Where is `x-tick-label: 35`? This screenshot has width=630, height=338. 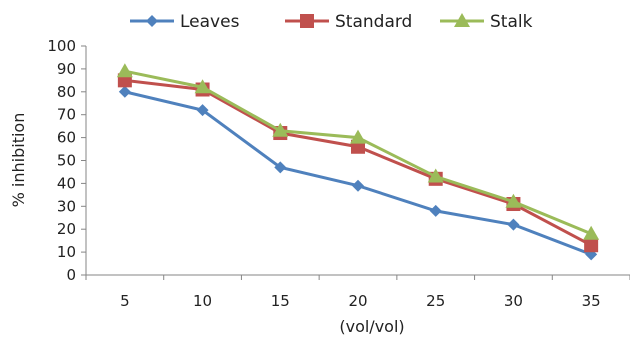 x-tick-label: 35 is located at coordinates (591, 301).